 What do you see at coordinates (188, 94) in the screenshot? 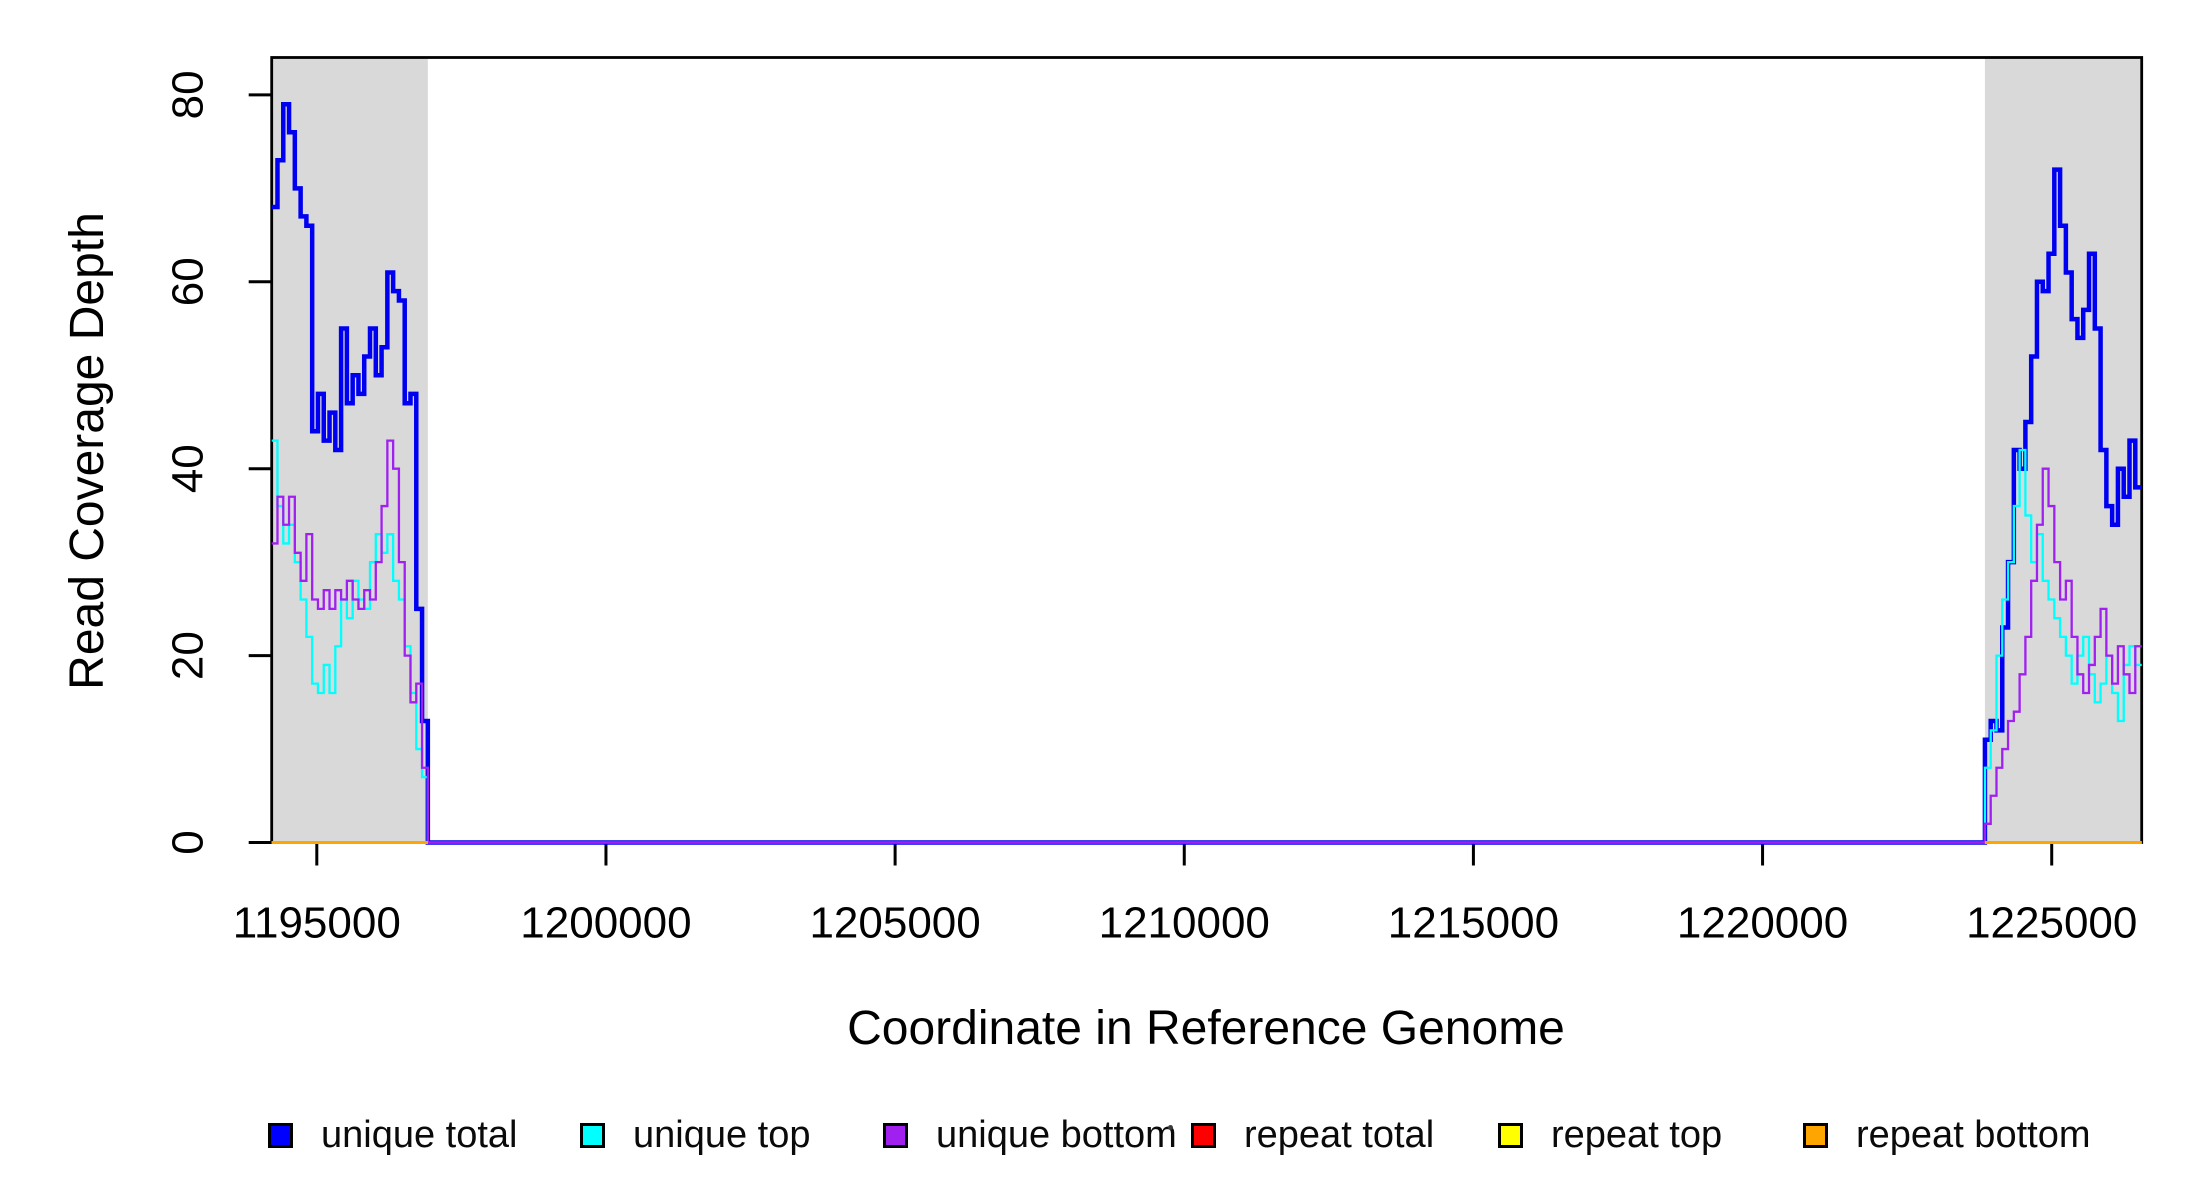
I see `y-tick-label: 80` at bounding box center [188, 94].